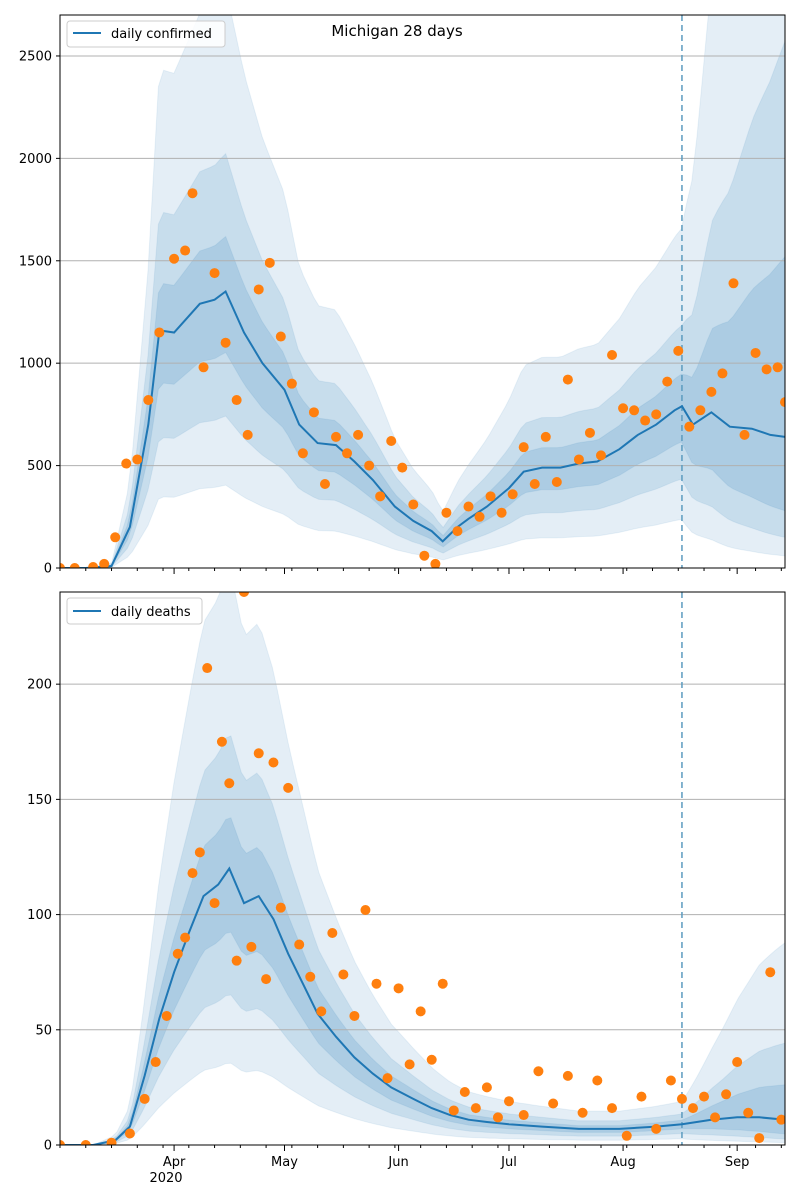 This screenshot has width=800, height=1200. What do you see at coordinates (43, 1030) in the screenshot?
I see `y-tick-label: 50` at bounding box center [43, 1030].